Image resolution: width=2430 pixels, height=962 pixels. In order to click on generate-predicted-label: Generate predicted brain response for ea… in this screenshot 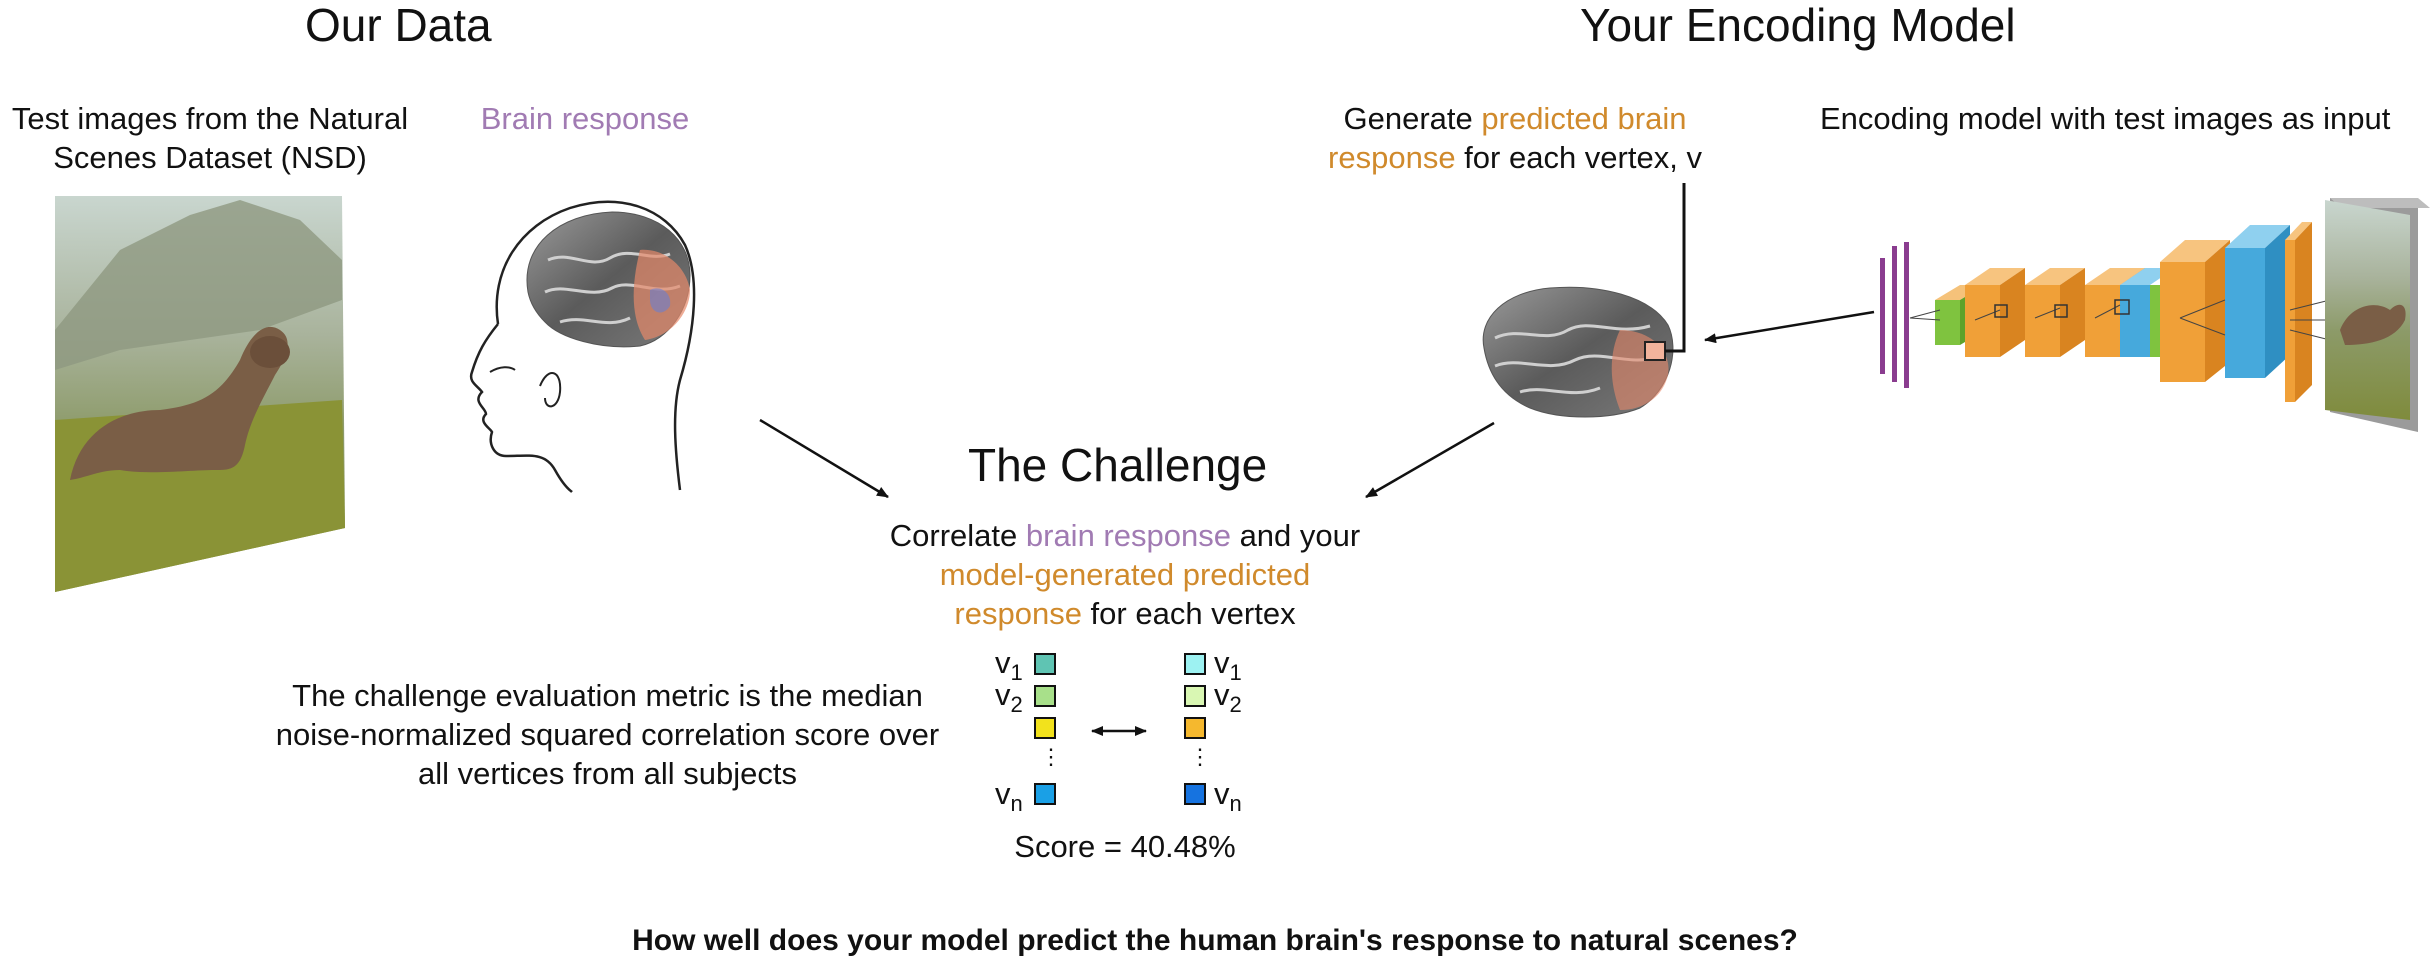, I will do `click(1515, 138)`.